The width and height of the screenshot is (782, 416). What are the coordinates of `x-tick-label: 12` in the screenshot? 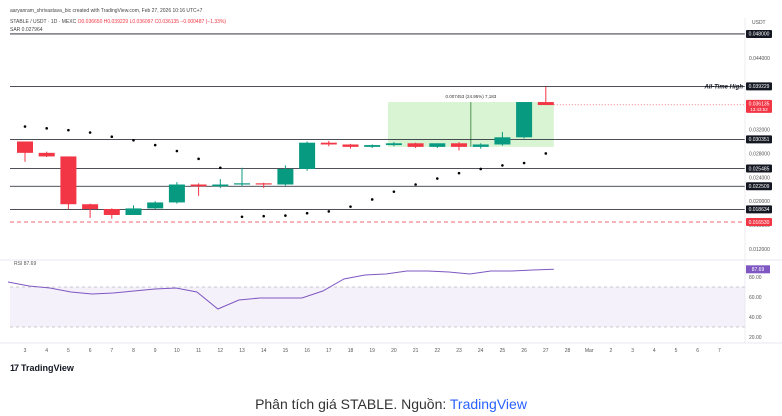 It's located at (221, 351).